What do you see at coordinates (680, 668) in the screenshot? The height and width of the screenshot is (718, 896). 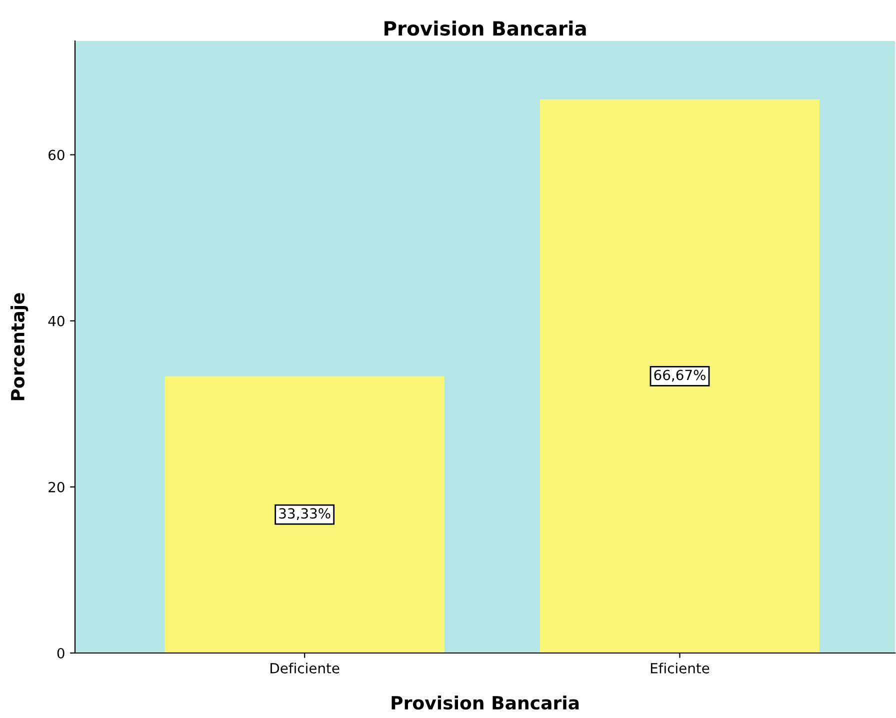 I see `x-tick-label: Eficiente` at bounding box center [680, 668].